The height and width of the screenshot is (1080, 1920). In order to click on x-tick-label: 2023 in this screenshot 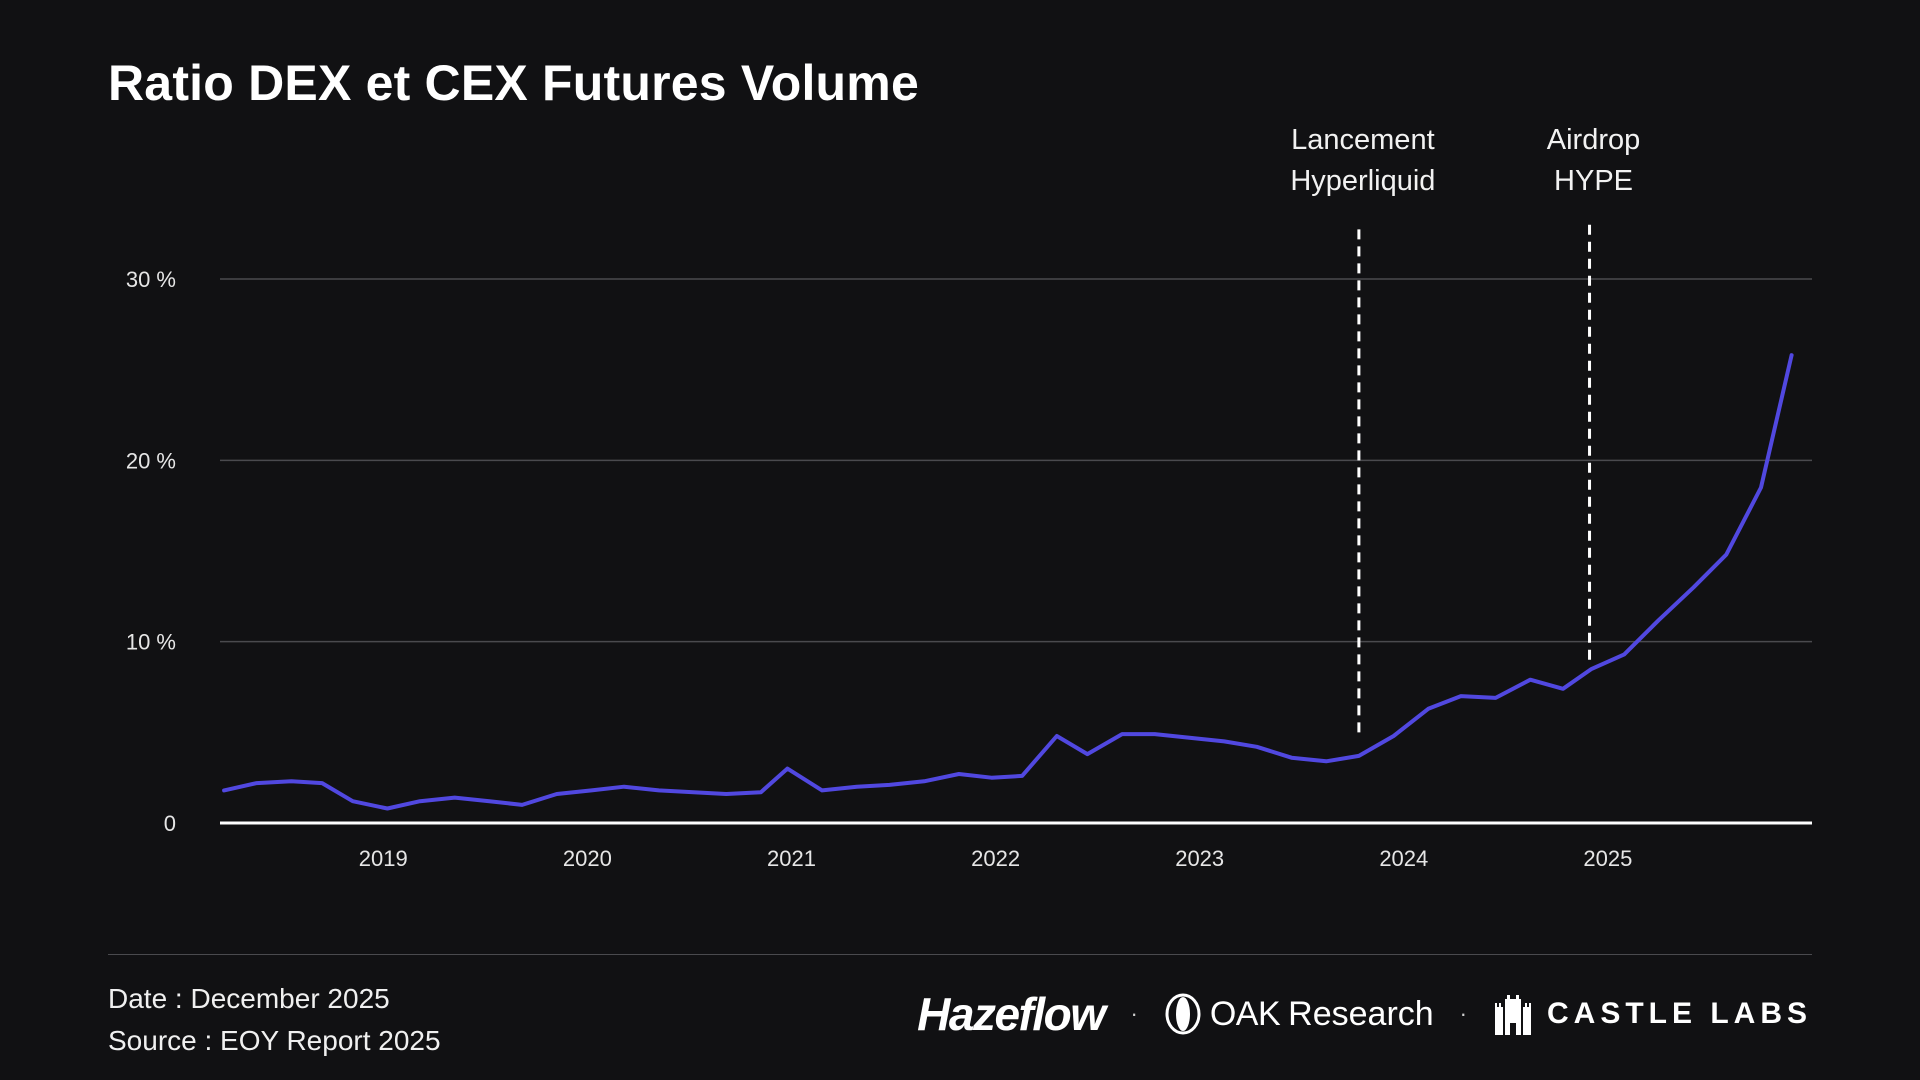, I will do `click(1199, 858)`.